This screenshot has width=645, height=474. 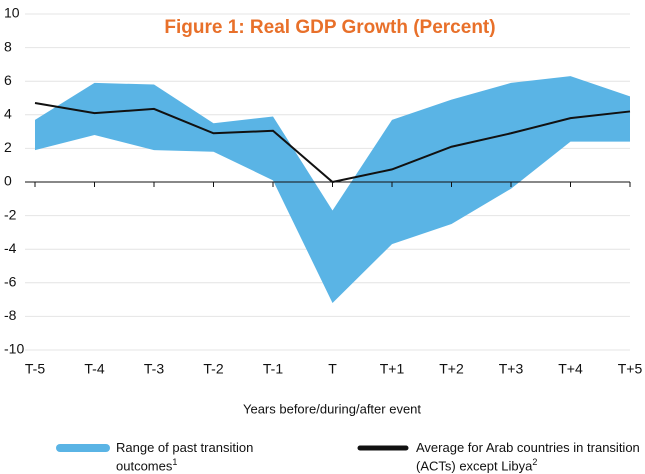 What do you see at coordinates (451, 369) in the screenshot?
I see `x-tick-label: T+2` at bounding box center [451, 369].